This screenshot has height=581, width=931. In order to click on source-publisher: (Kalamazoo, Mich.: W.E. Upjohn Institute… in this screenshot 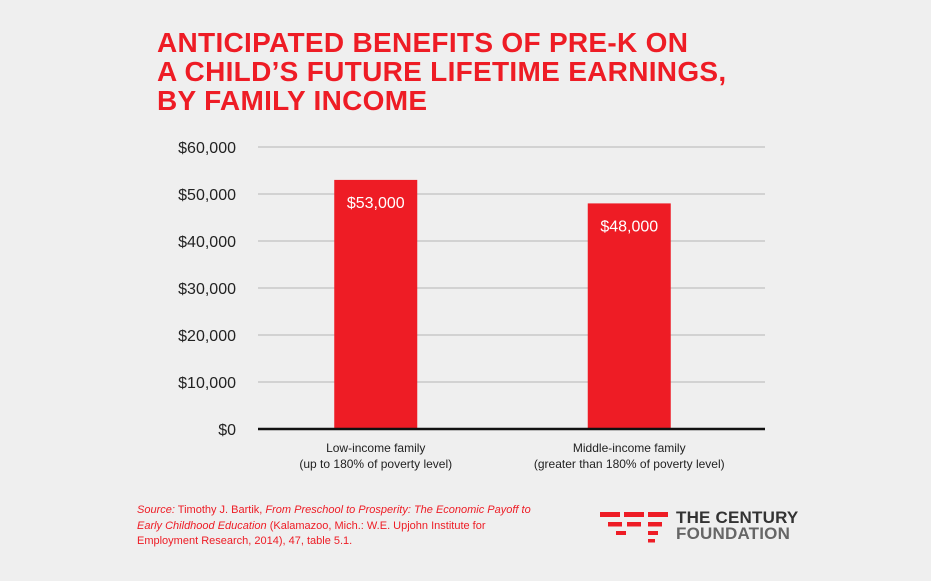, I will do `click(311, 533)`.